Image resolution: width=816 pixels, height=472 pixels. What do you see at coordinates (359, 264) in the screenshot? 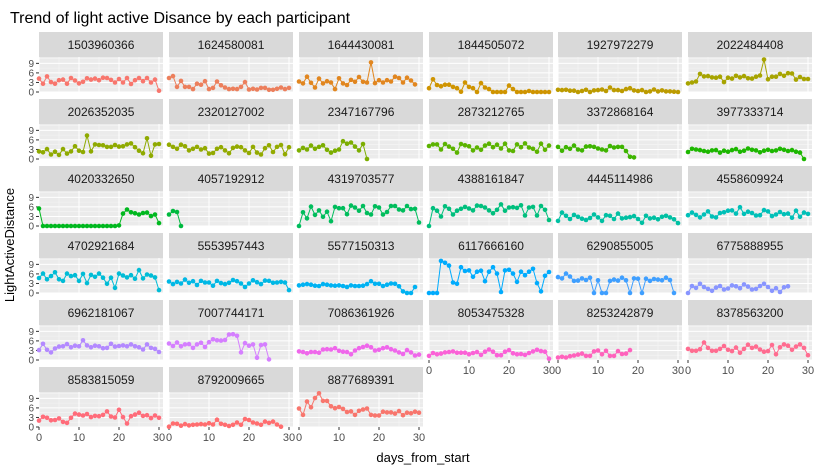
I see `facet-panel: 5577150313` at bounding box center [359, 264].